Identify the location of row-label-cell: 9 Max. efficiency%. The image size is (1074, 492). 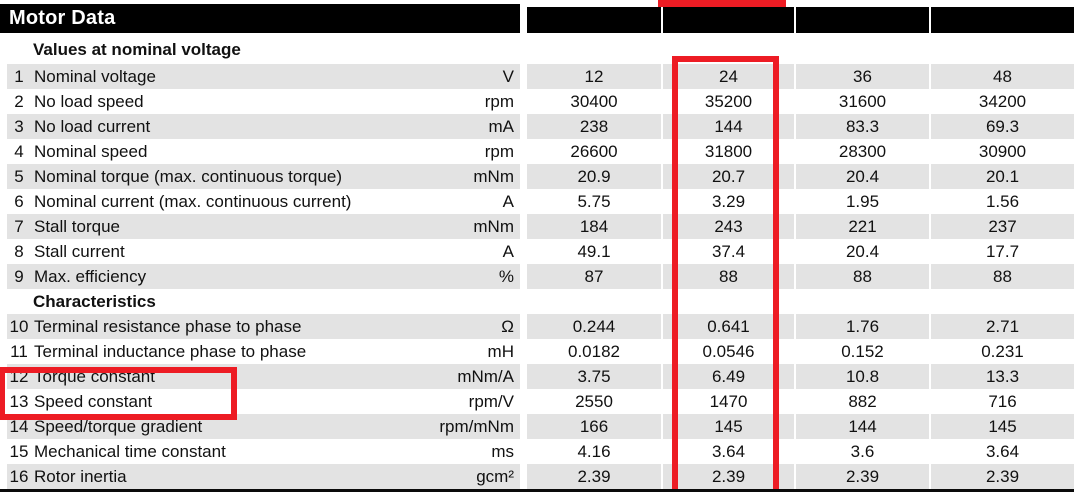
(263, 276).